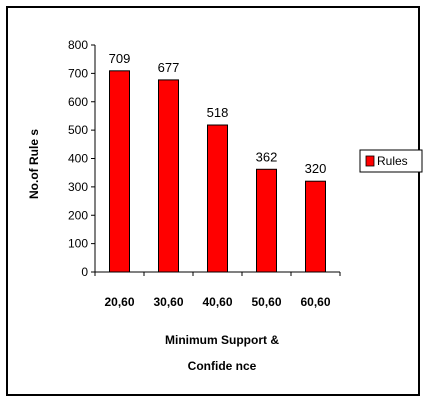  Describe the element at coordinates (168, 302) in the screenshot. I see `x-tick-label: 30,60` at that location.